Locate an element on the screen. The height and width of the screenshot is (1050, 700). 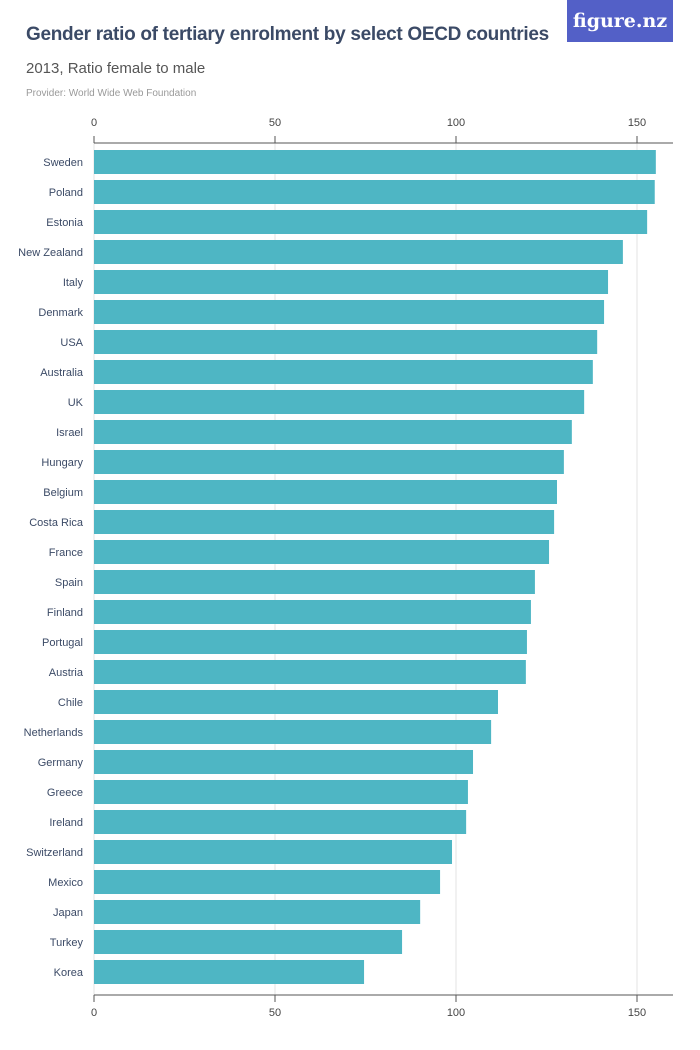
category-label: Belgium is located at coordinates (63, 493).